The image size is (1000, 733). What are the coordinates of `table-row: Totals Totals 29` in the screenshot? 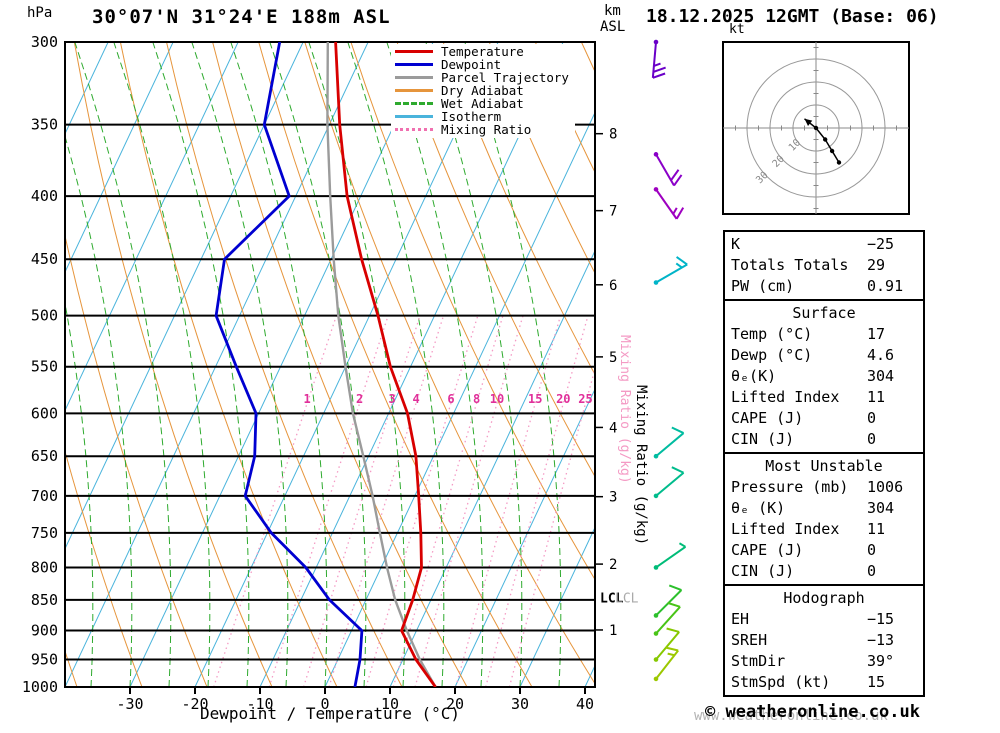 It's located at (824, 265).